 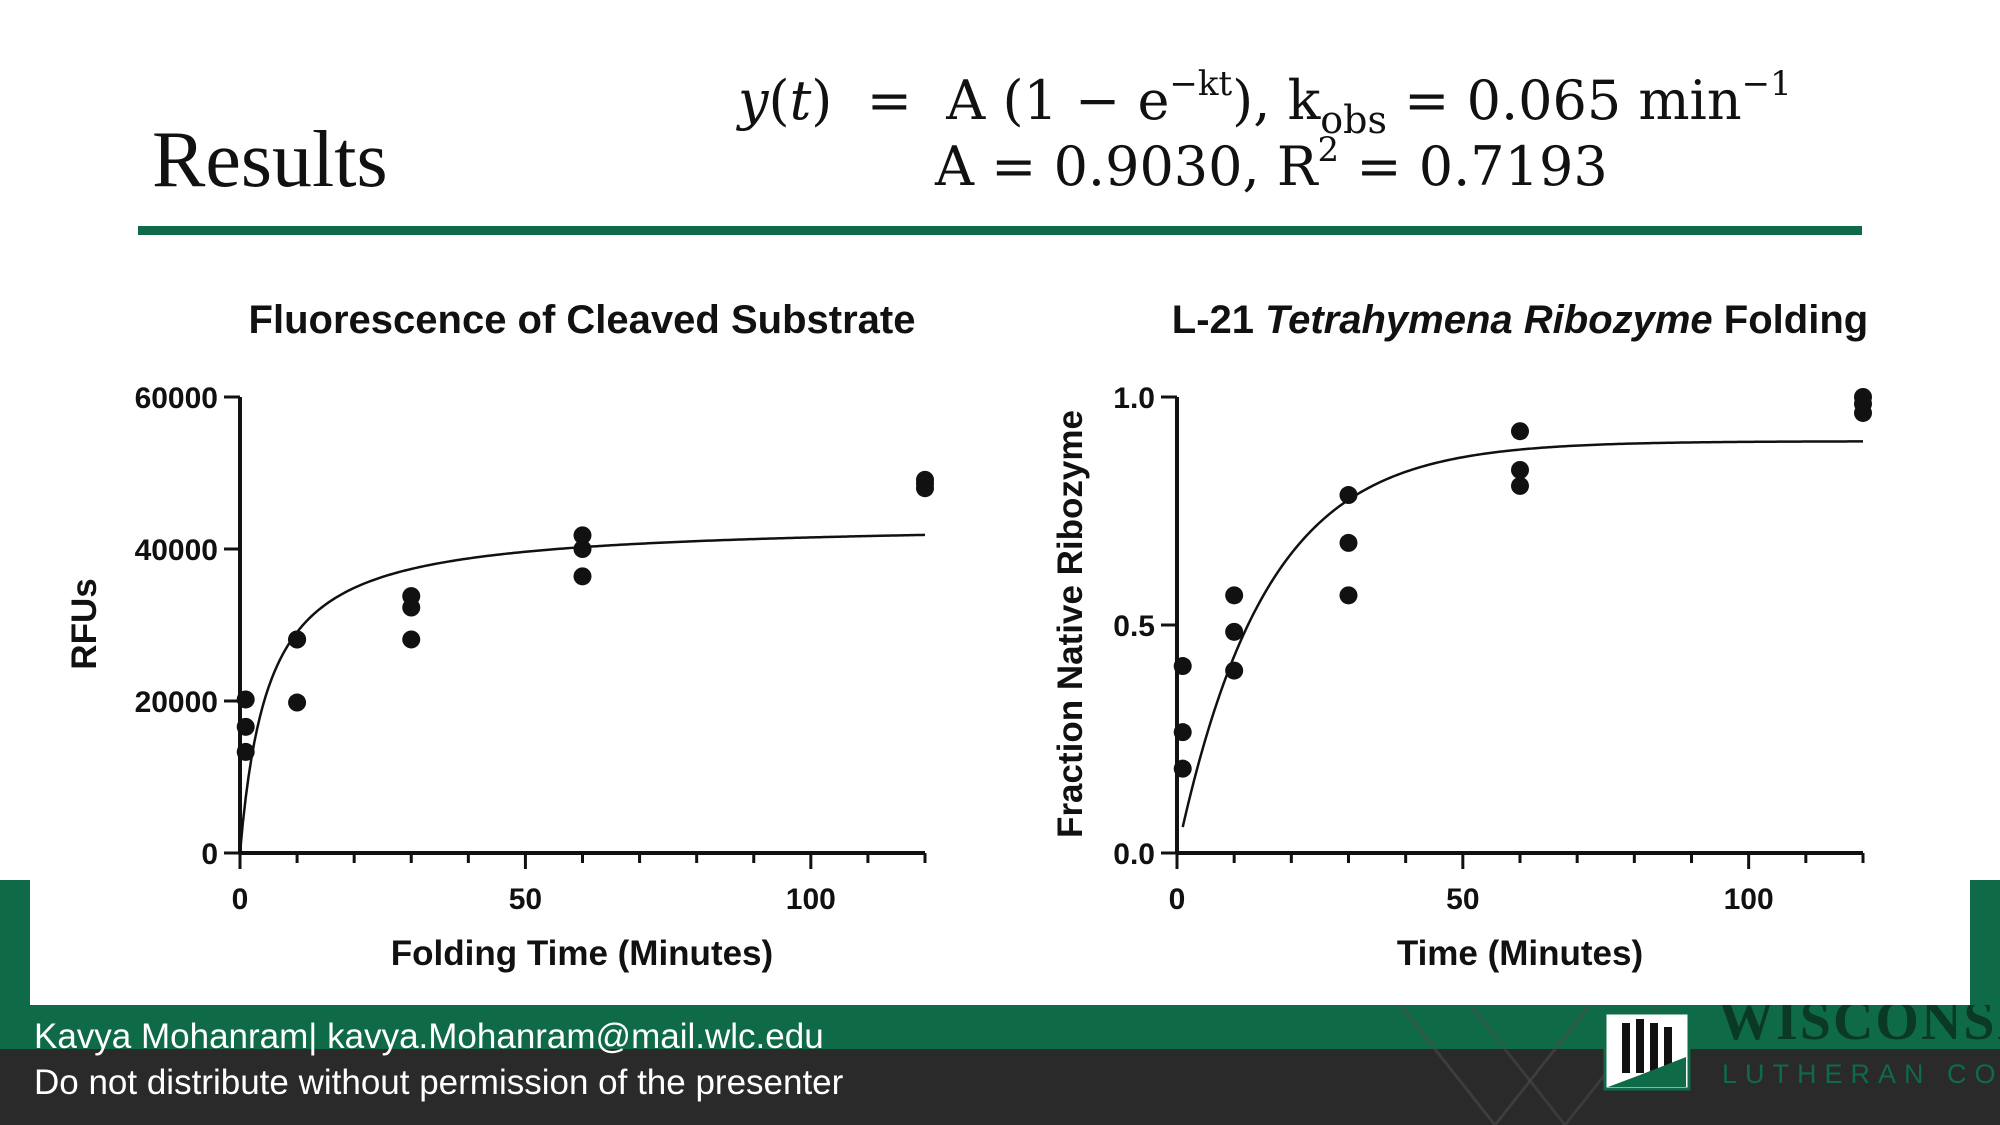 What do you see at coordinates (1276, 100) in the screenshot?
I see `eq-model-close: ), k` at bounding box center [1276, 100].